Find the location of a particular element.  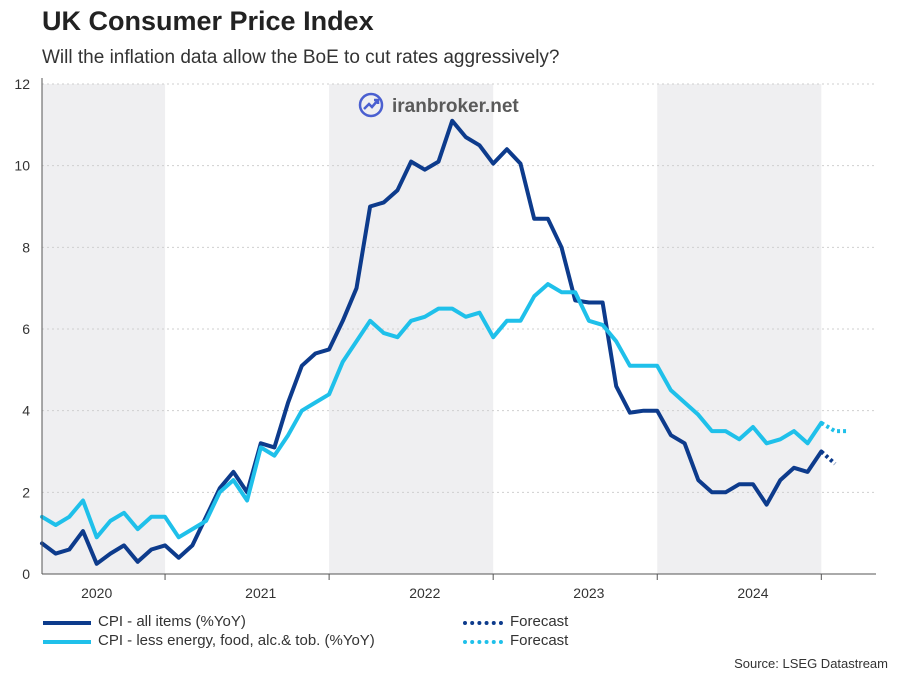

y-tick-label-6: 6 is located at coordinates (26, 329).